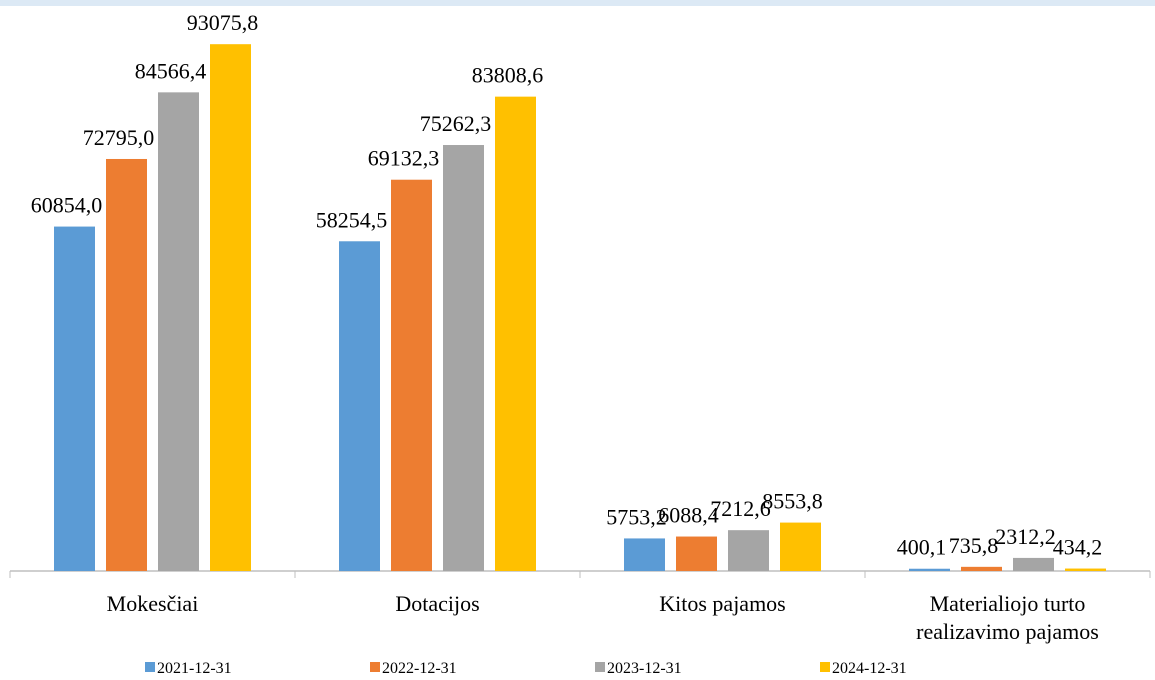 The width and height of the screenshot is (1155, 680). What do you see at coordinates (437, 603) in the screenshot?
I see `x-tick-label: Dotacijos` at bounding box center [437, 603].